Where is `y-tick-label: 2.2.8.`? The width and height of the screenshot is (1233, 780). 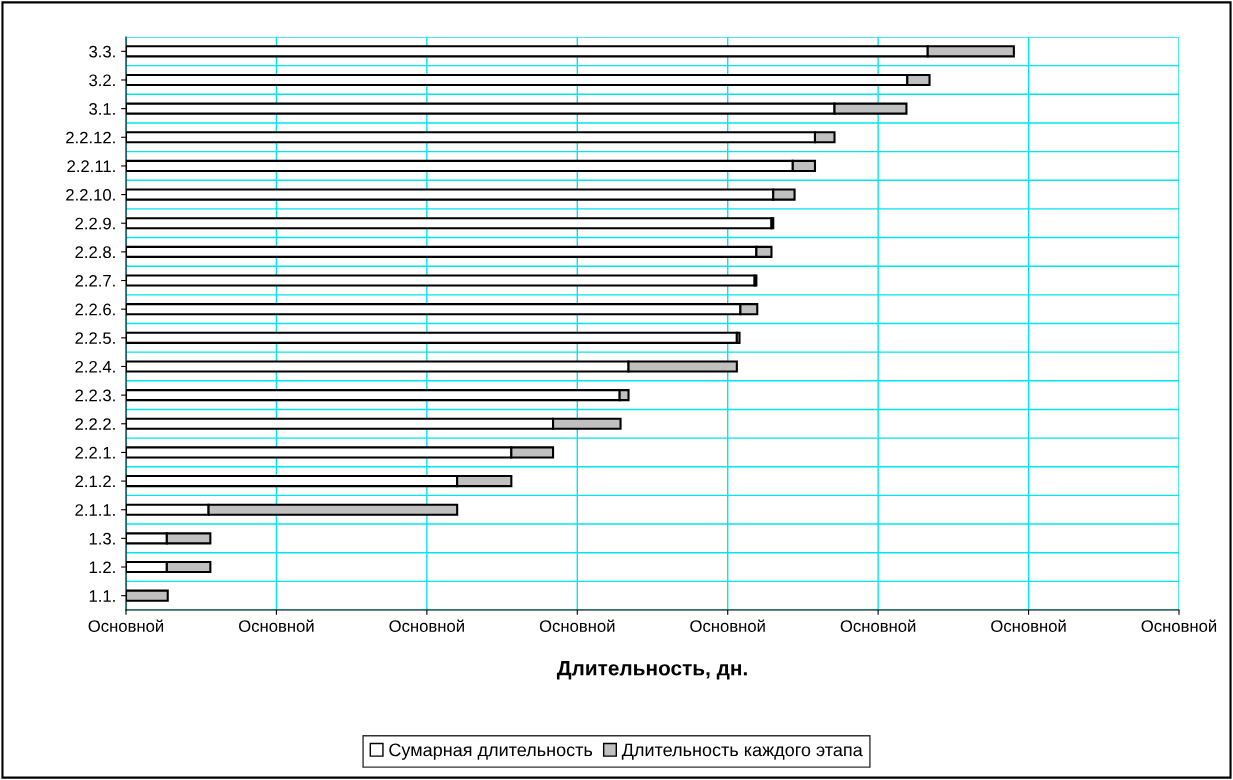 y-tick-label: 2.2.8. is located at coordinates (95, 252).